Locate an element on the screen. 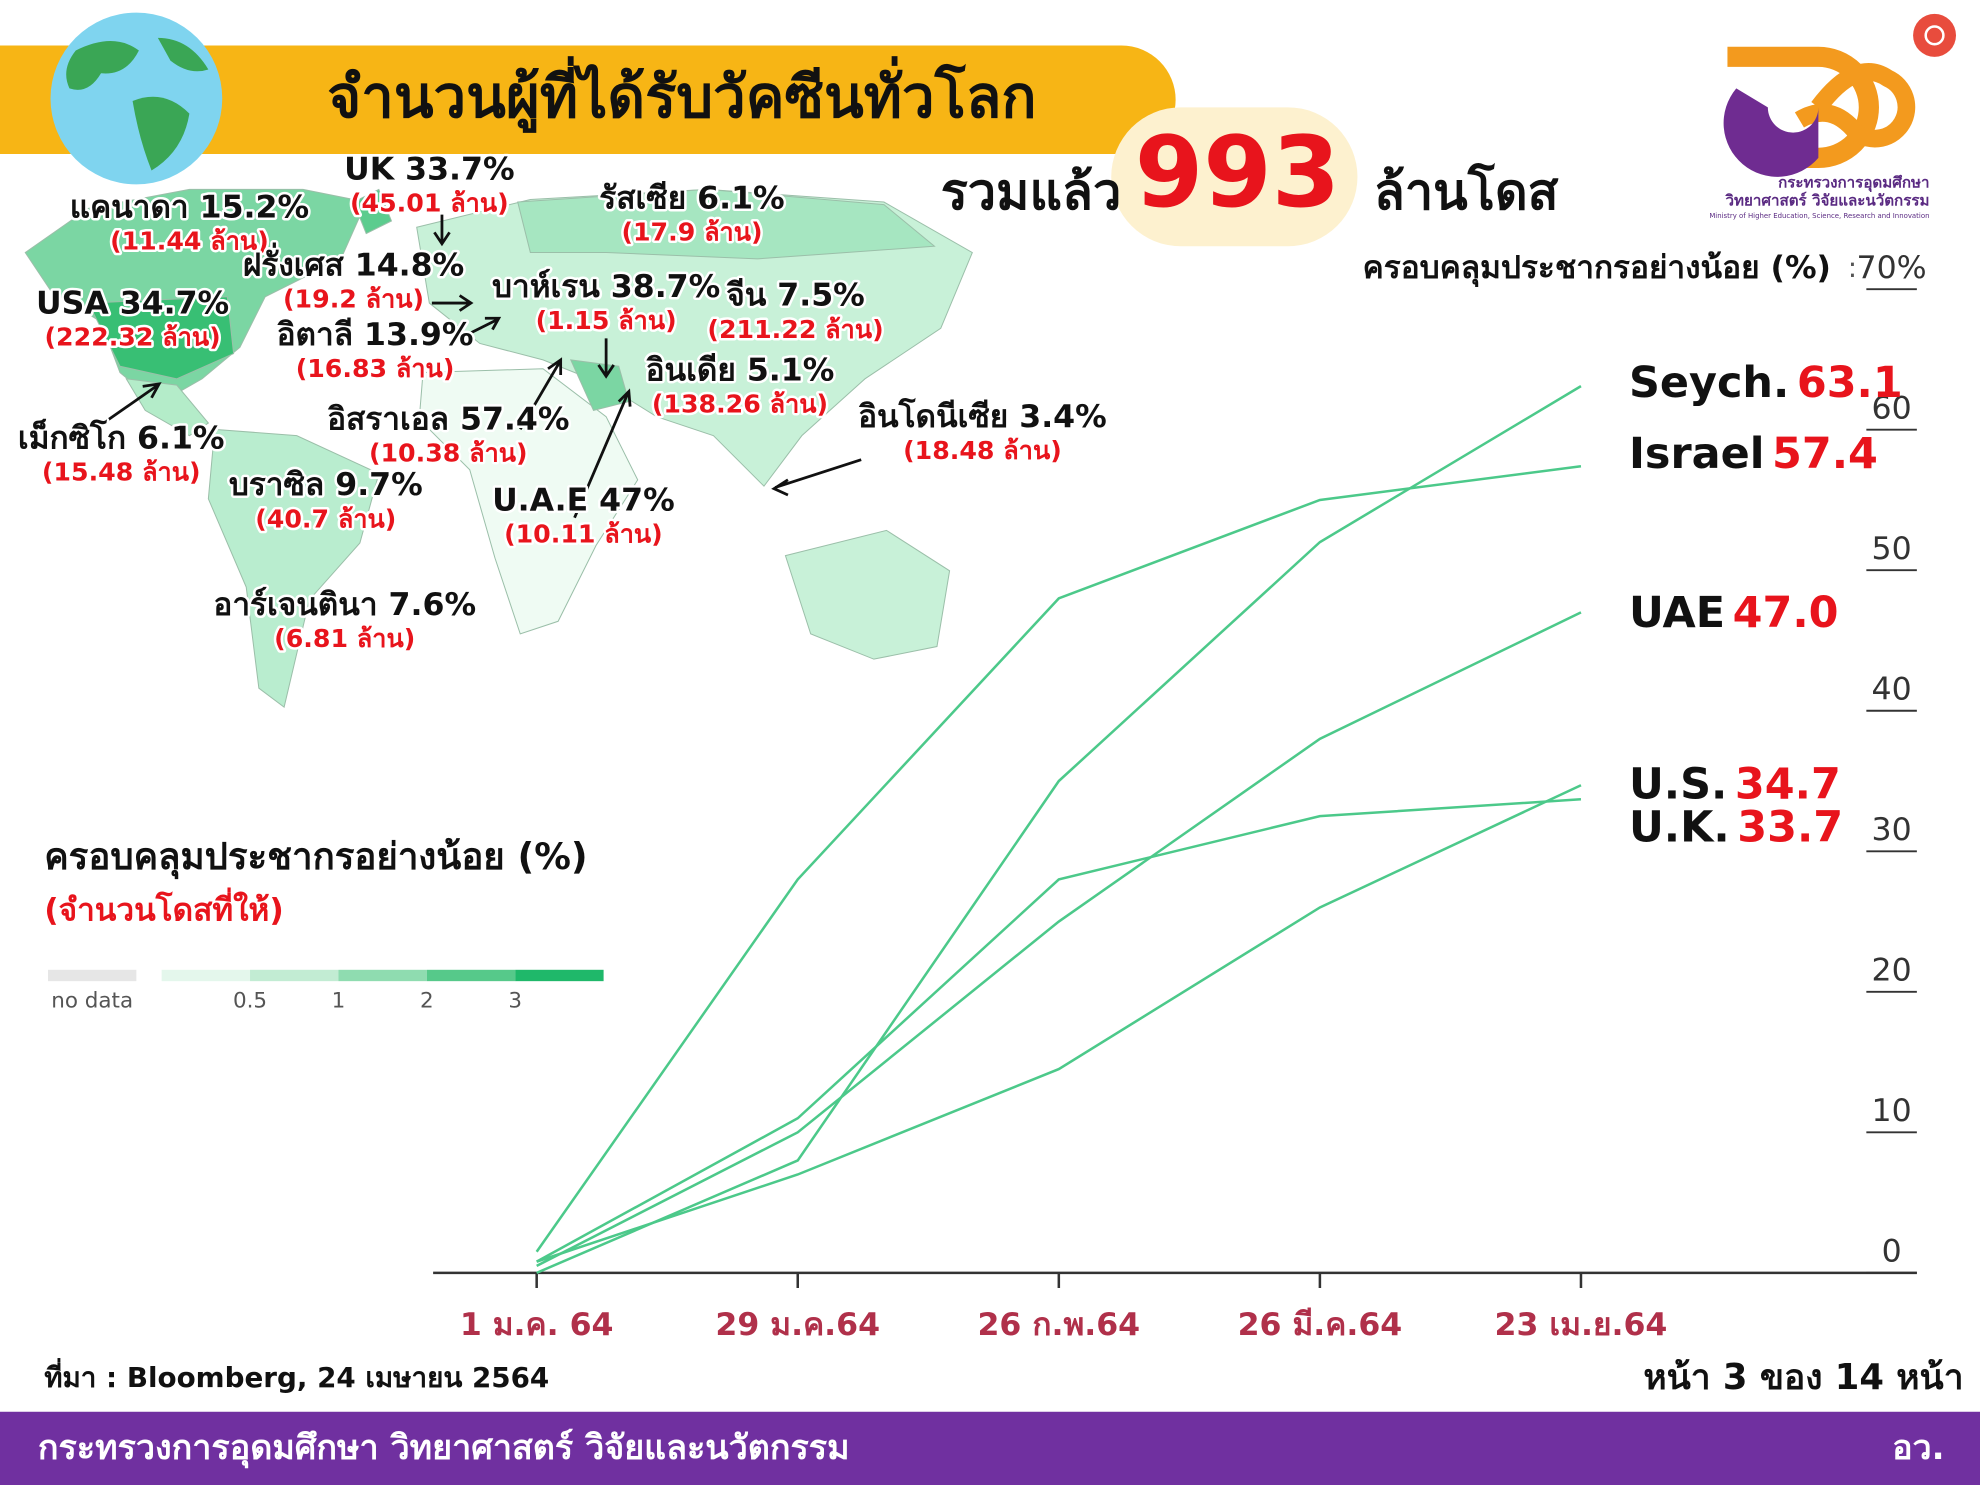  no-data-swatch is located at coordinates (92, 975).